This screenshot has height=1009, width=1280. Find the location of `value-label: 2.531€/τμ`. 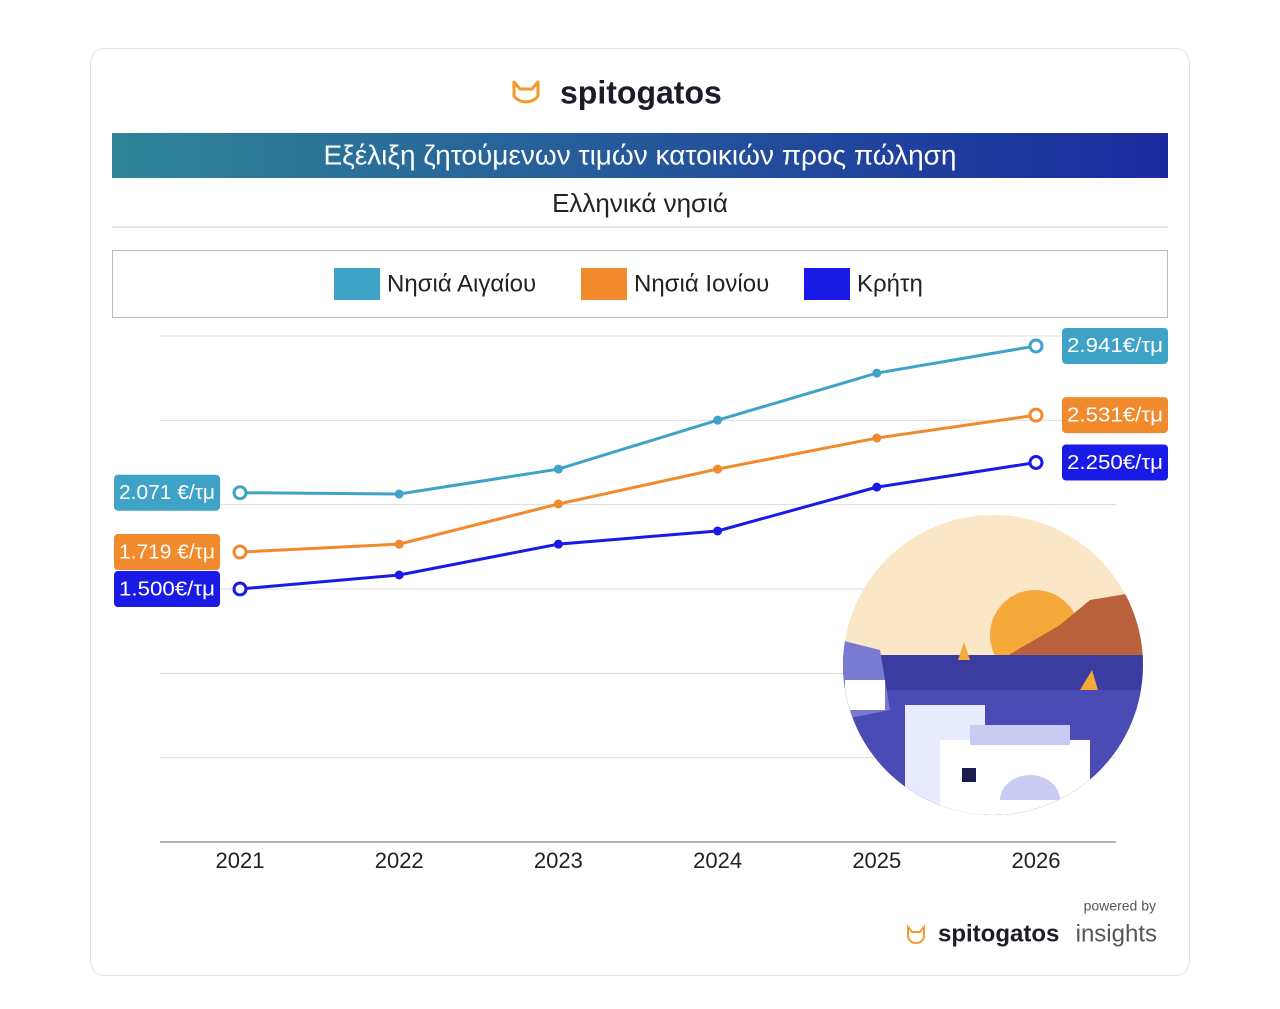

value-label: 2.531€/τμ is located at coordinates (1115, 415).